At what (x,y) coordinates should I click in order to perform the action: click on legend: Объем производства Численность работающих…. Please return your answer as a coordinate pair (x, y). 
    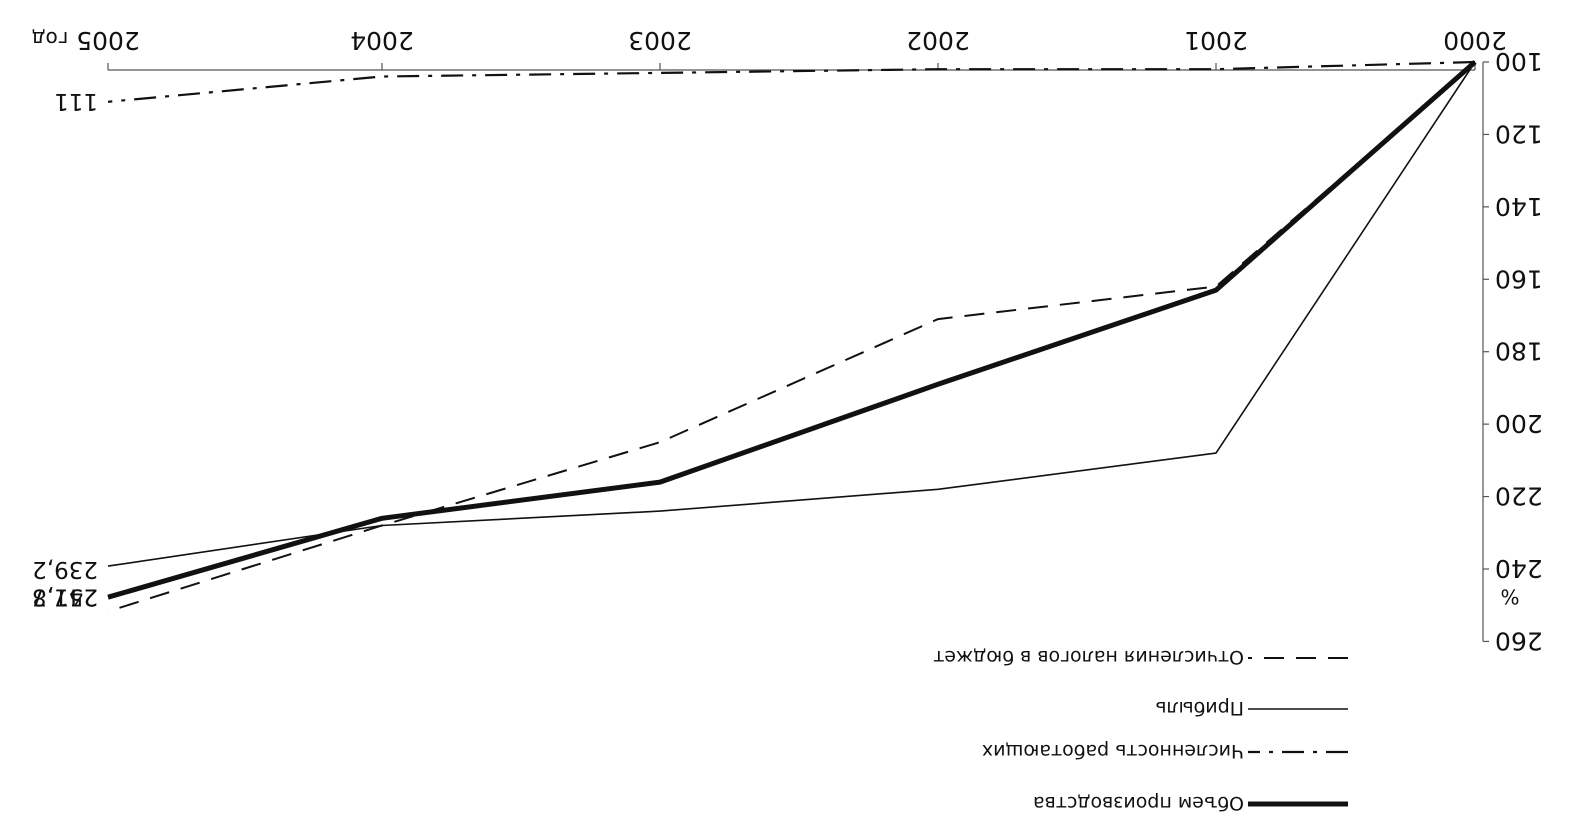
    Looking at the image, I should click on (1140, 730).